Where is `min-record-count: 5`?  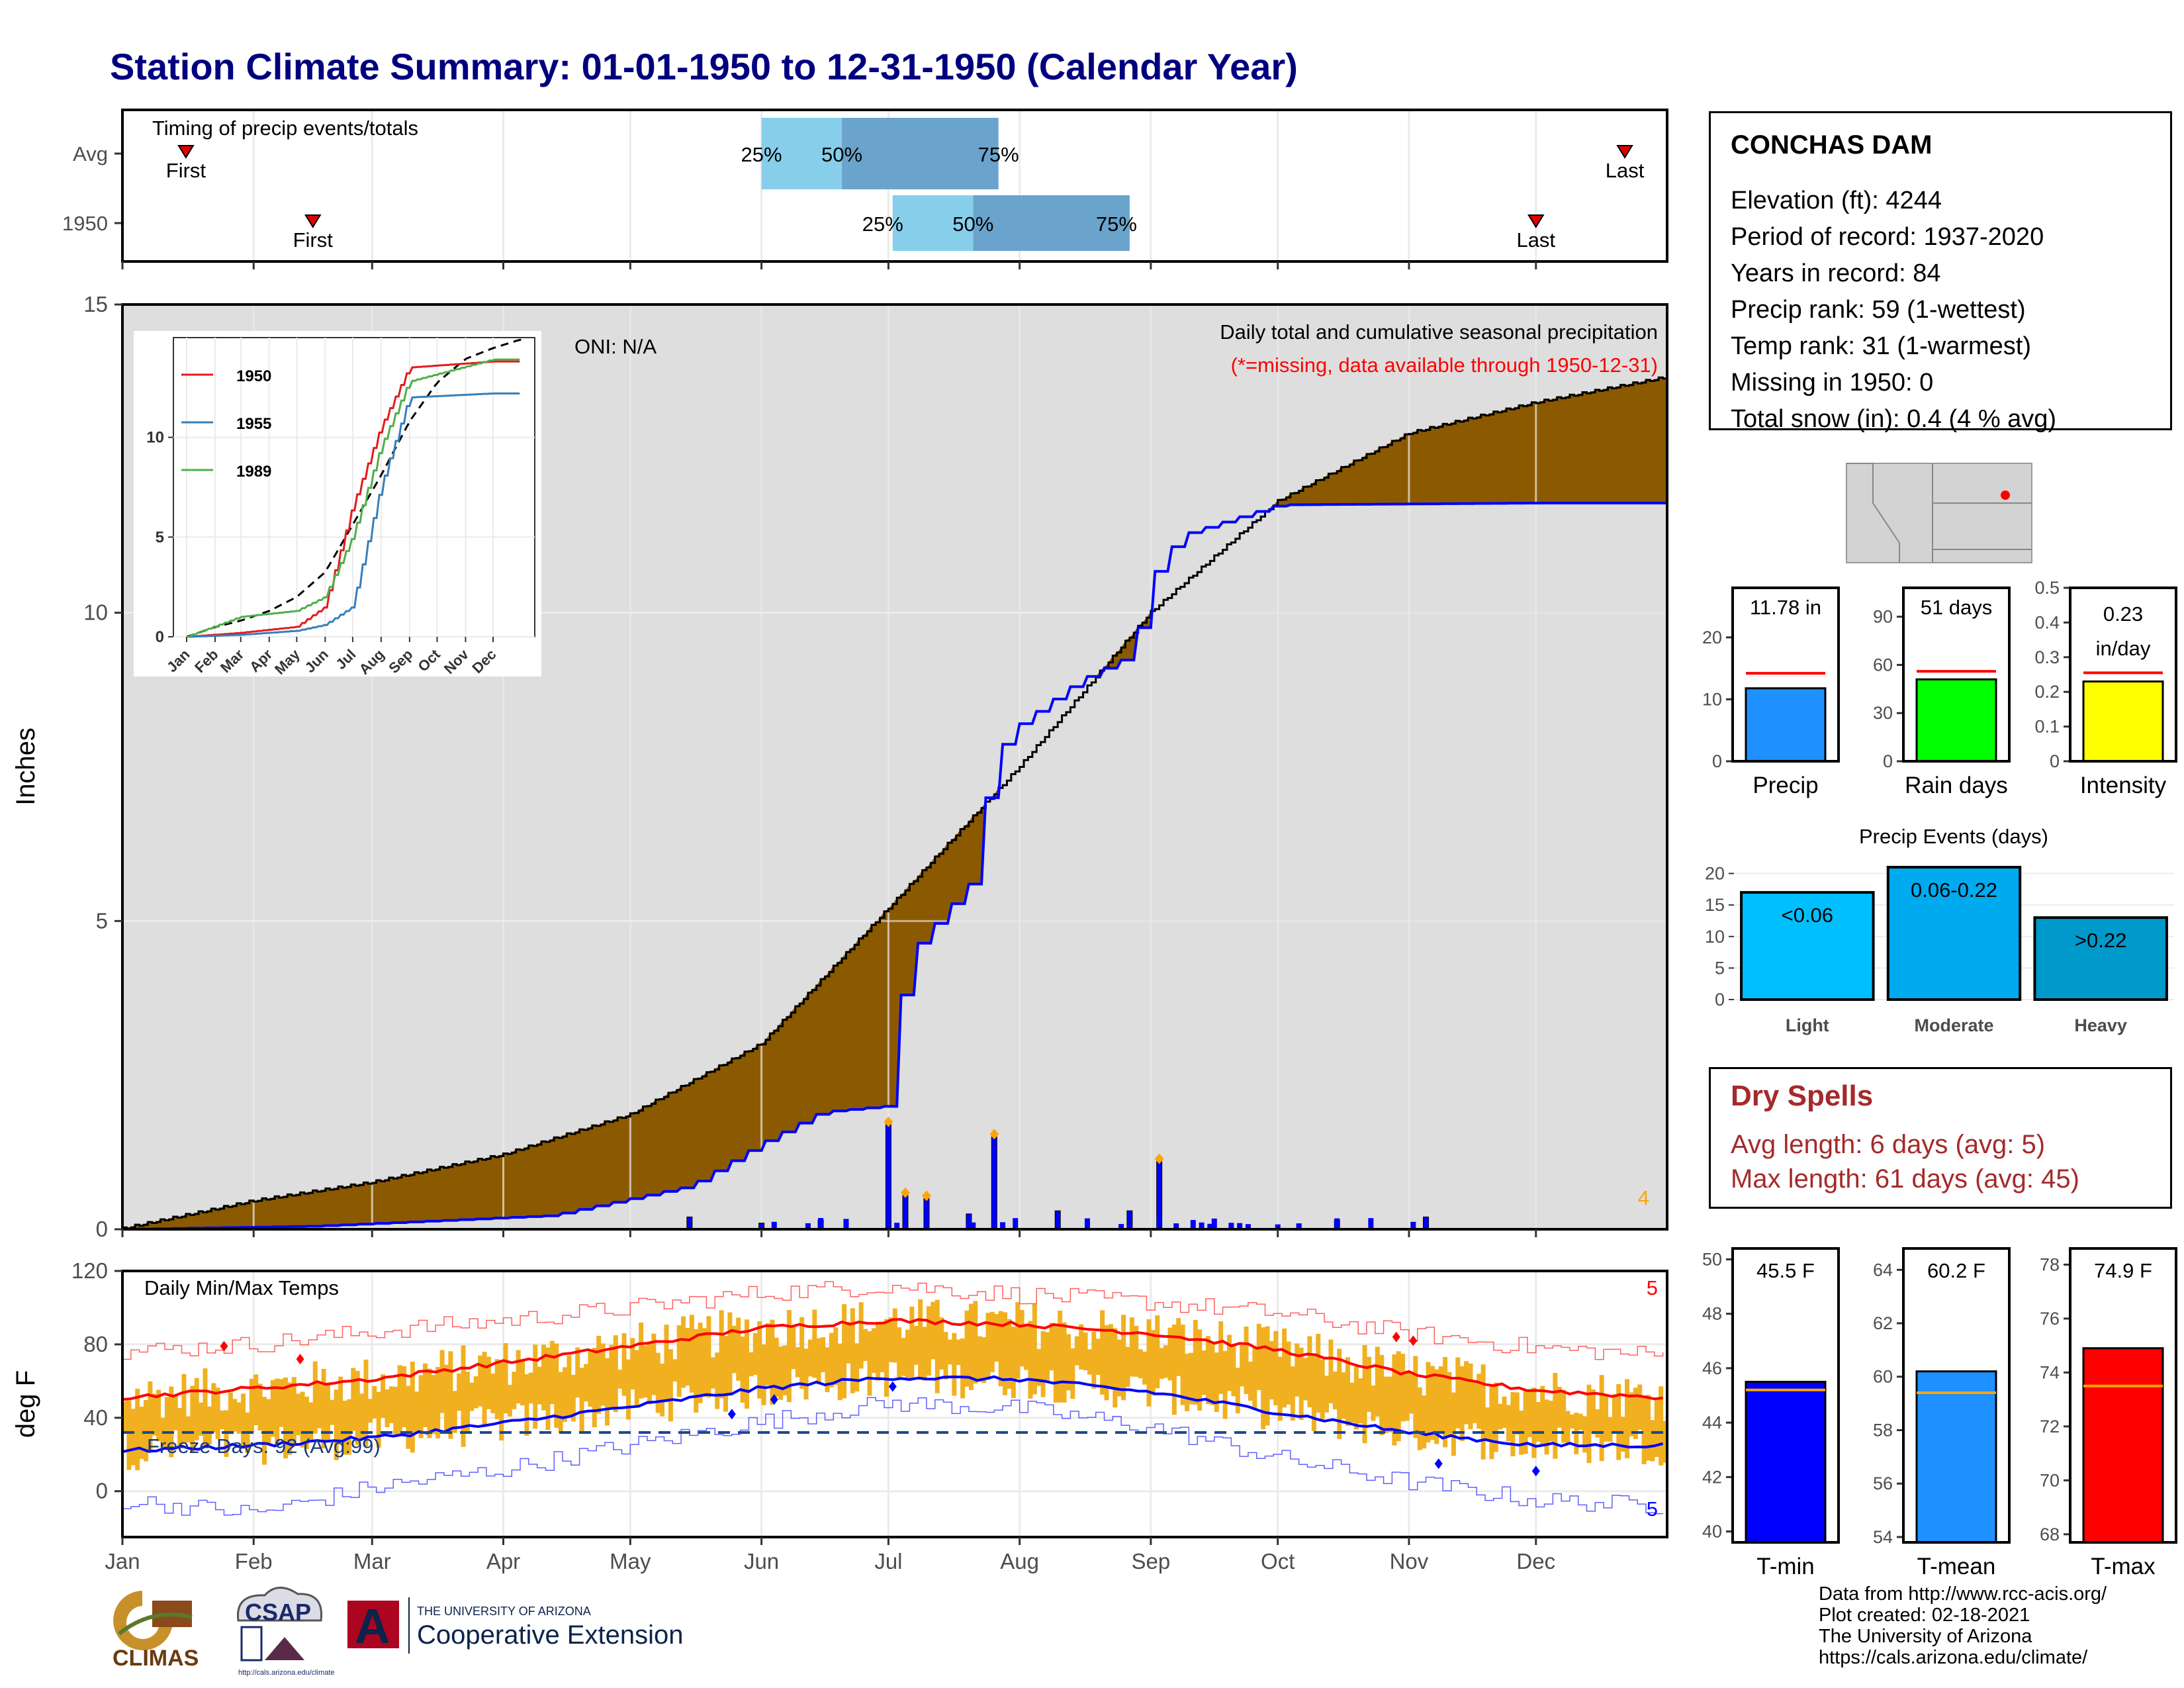 min-record-count: 5 is located at coordinates (1652, 1509).